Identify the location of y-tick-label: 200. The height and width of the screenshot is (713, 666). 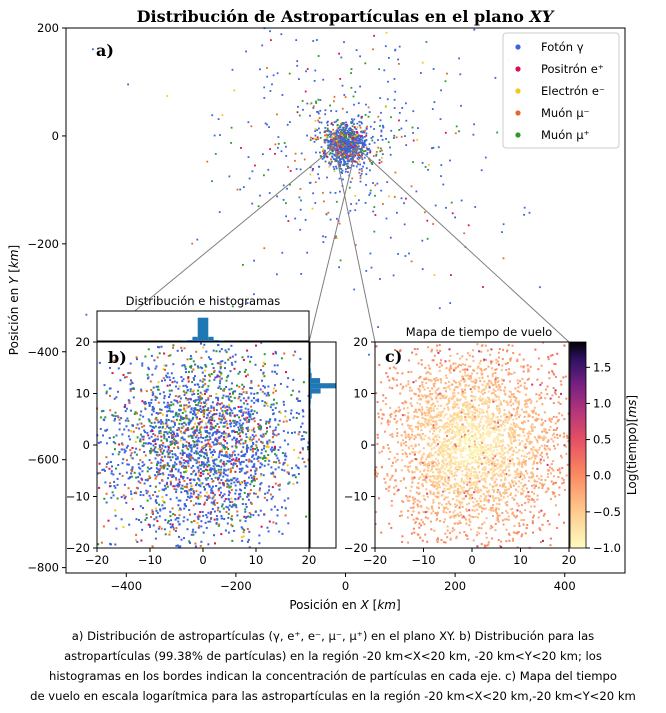
(48, 28).